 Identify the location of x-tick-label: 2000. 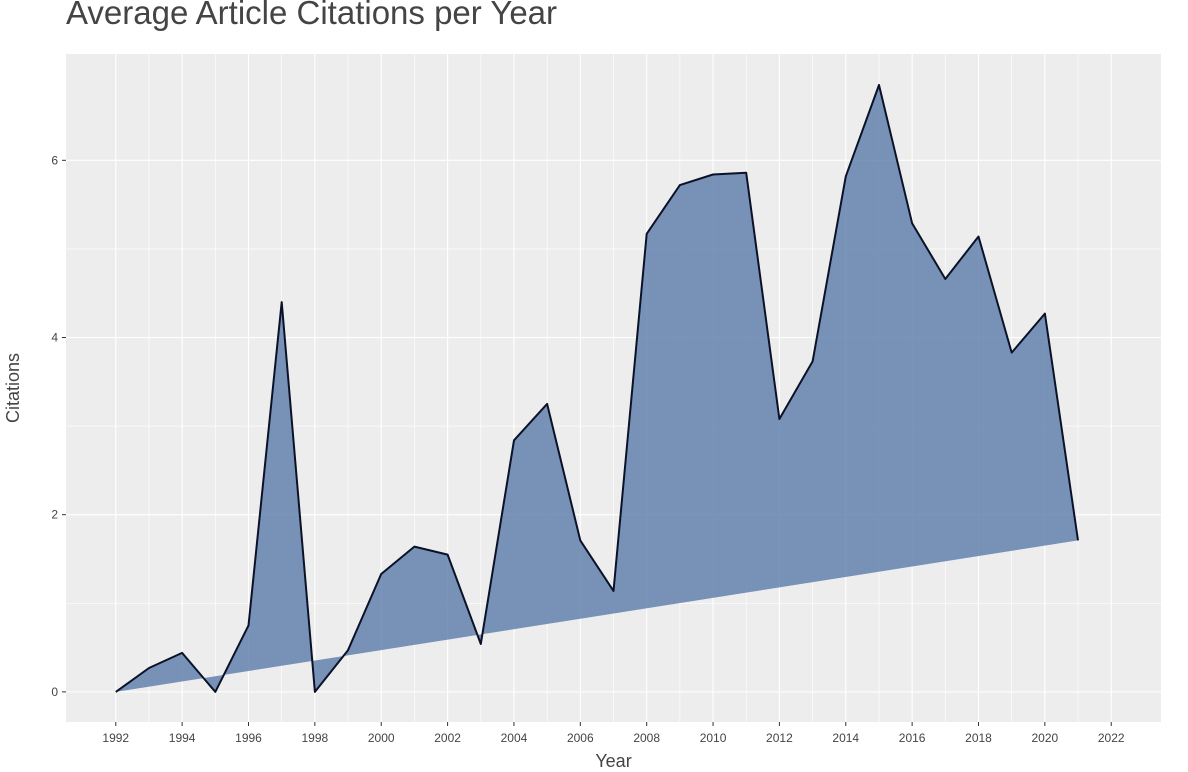
(381, 738).